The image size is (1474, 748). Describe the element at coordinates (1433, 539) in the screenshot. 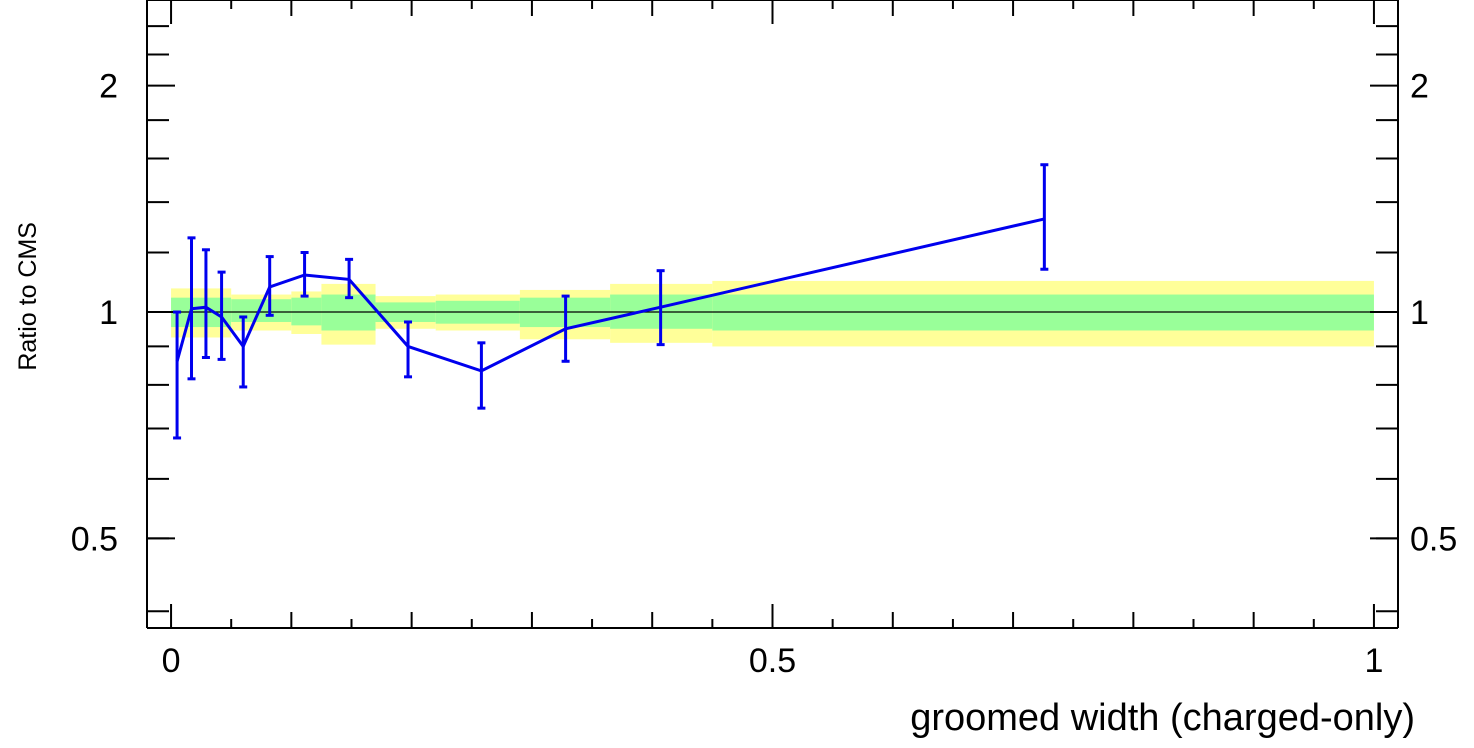

I see `y-tick-label-right-0: 0.5` at that location.